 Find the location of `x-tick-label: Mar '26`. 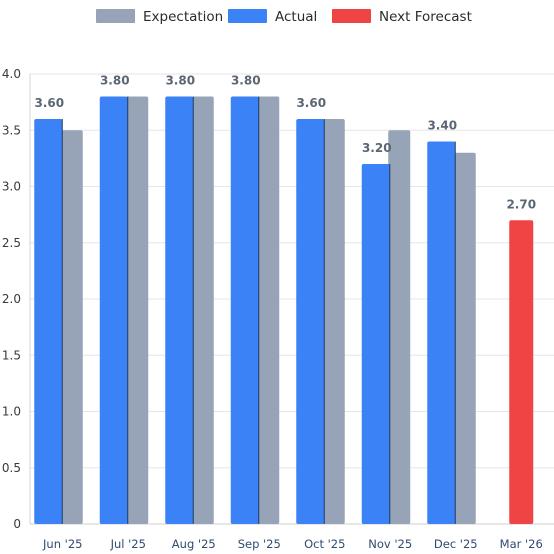

x-tick-label: Mar '26 is located at coordinates (521, 544).